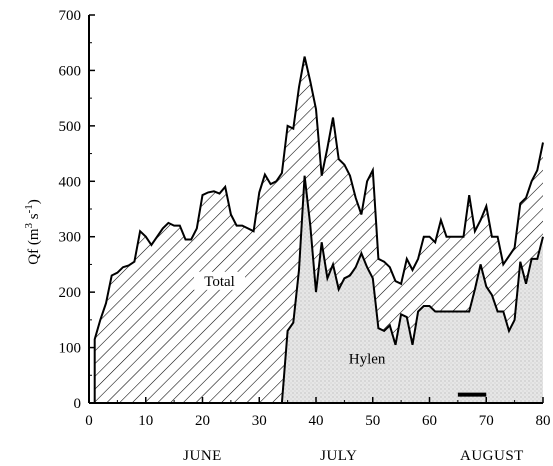  I want to click on x-tick-label: 60, so click(429, 421).